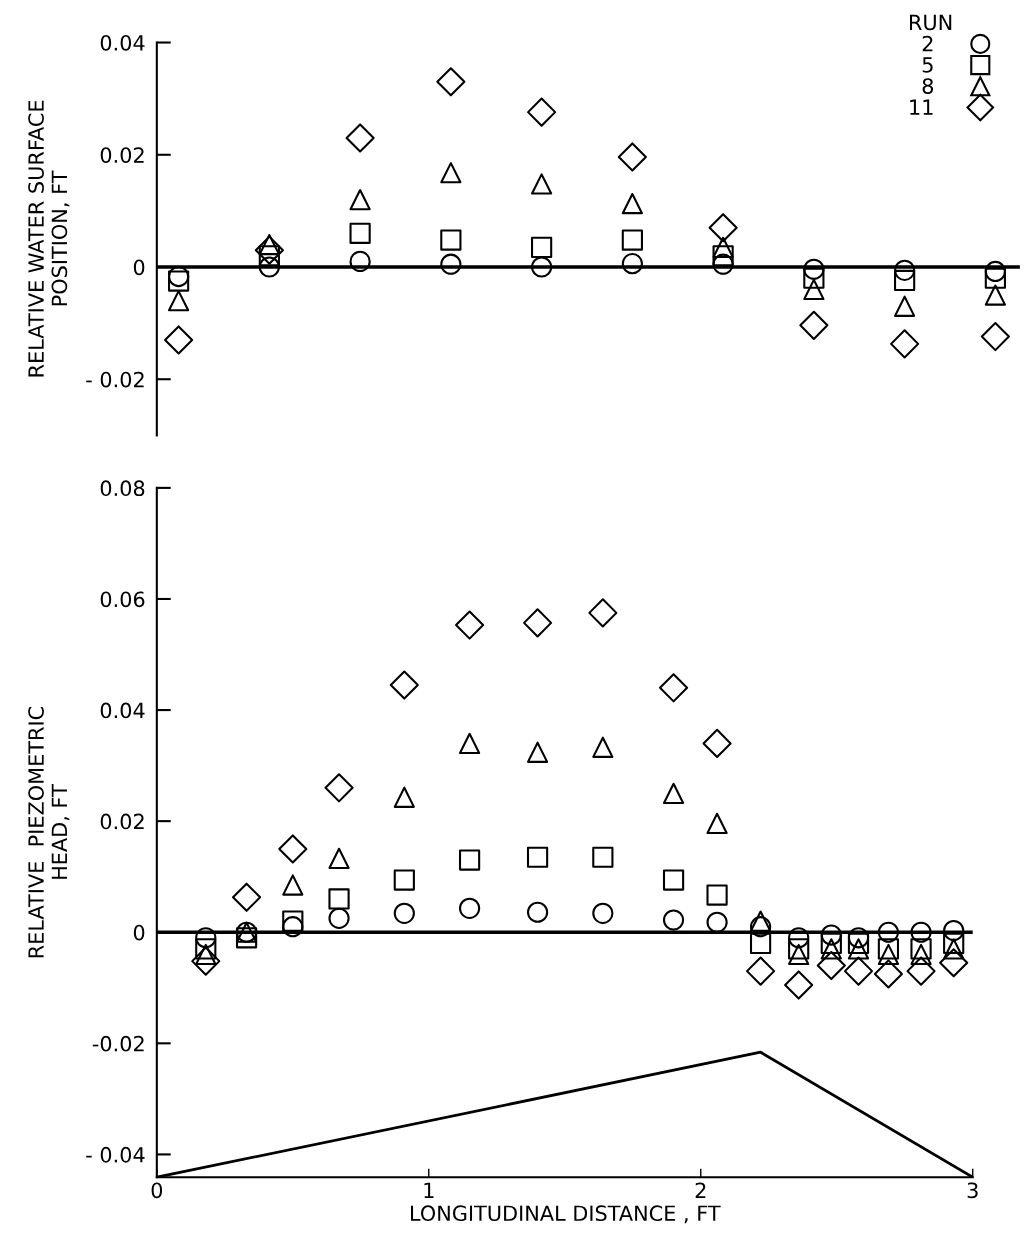 This screenshot has height=1251, width=1025. Describe the element at coordinates (122, 488) in the screenshot. I see `y-tick-label: 0.08` at that location.